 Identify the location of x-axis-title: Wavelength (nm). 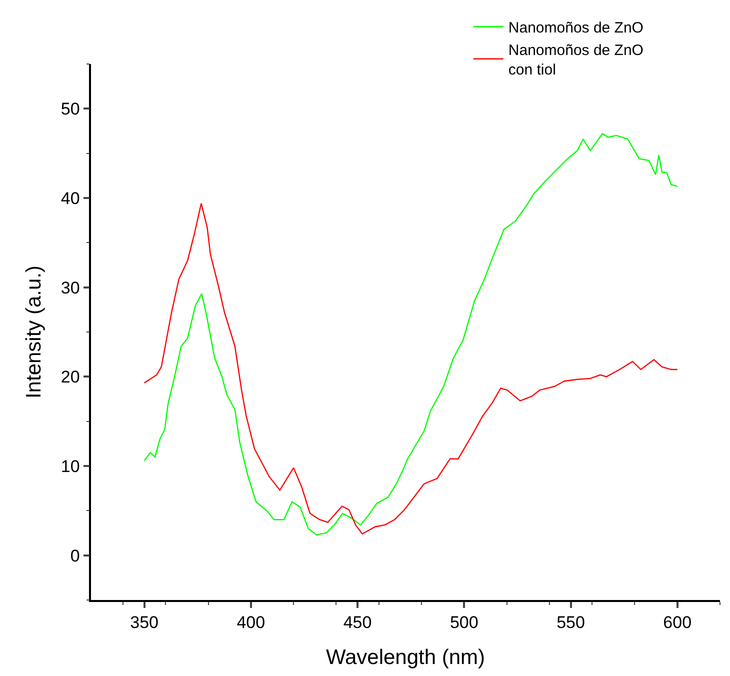
(406, 657).